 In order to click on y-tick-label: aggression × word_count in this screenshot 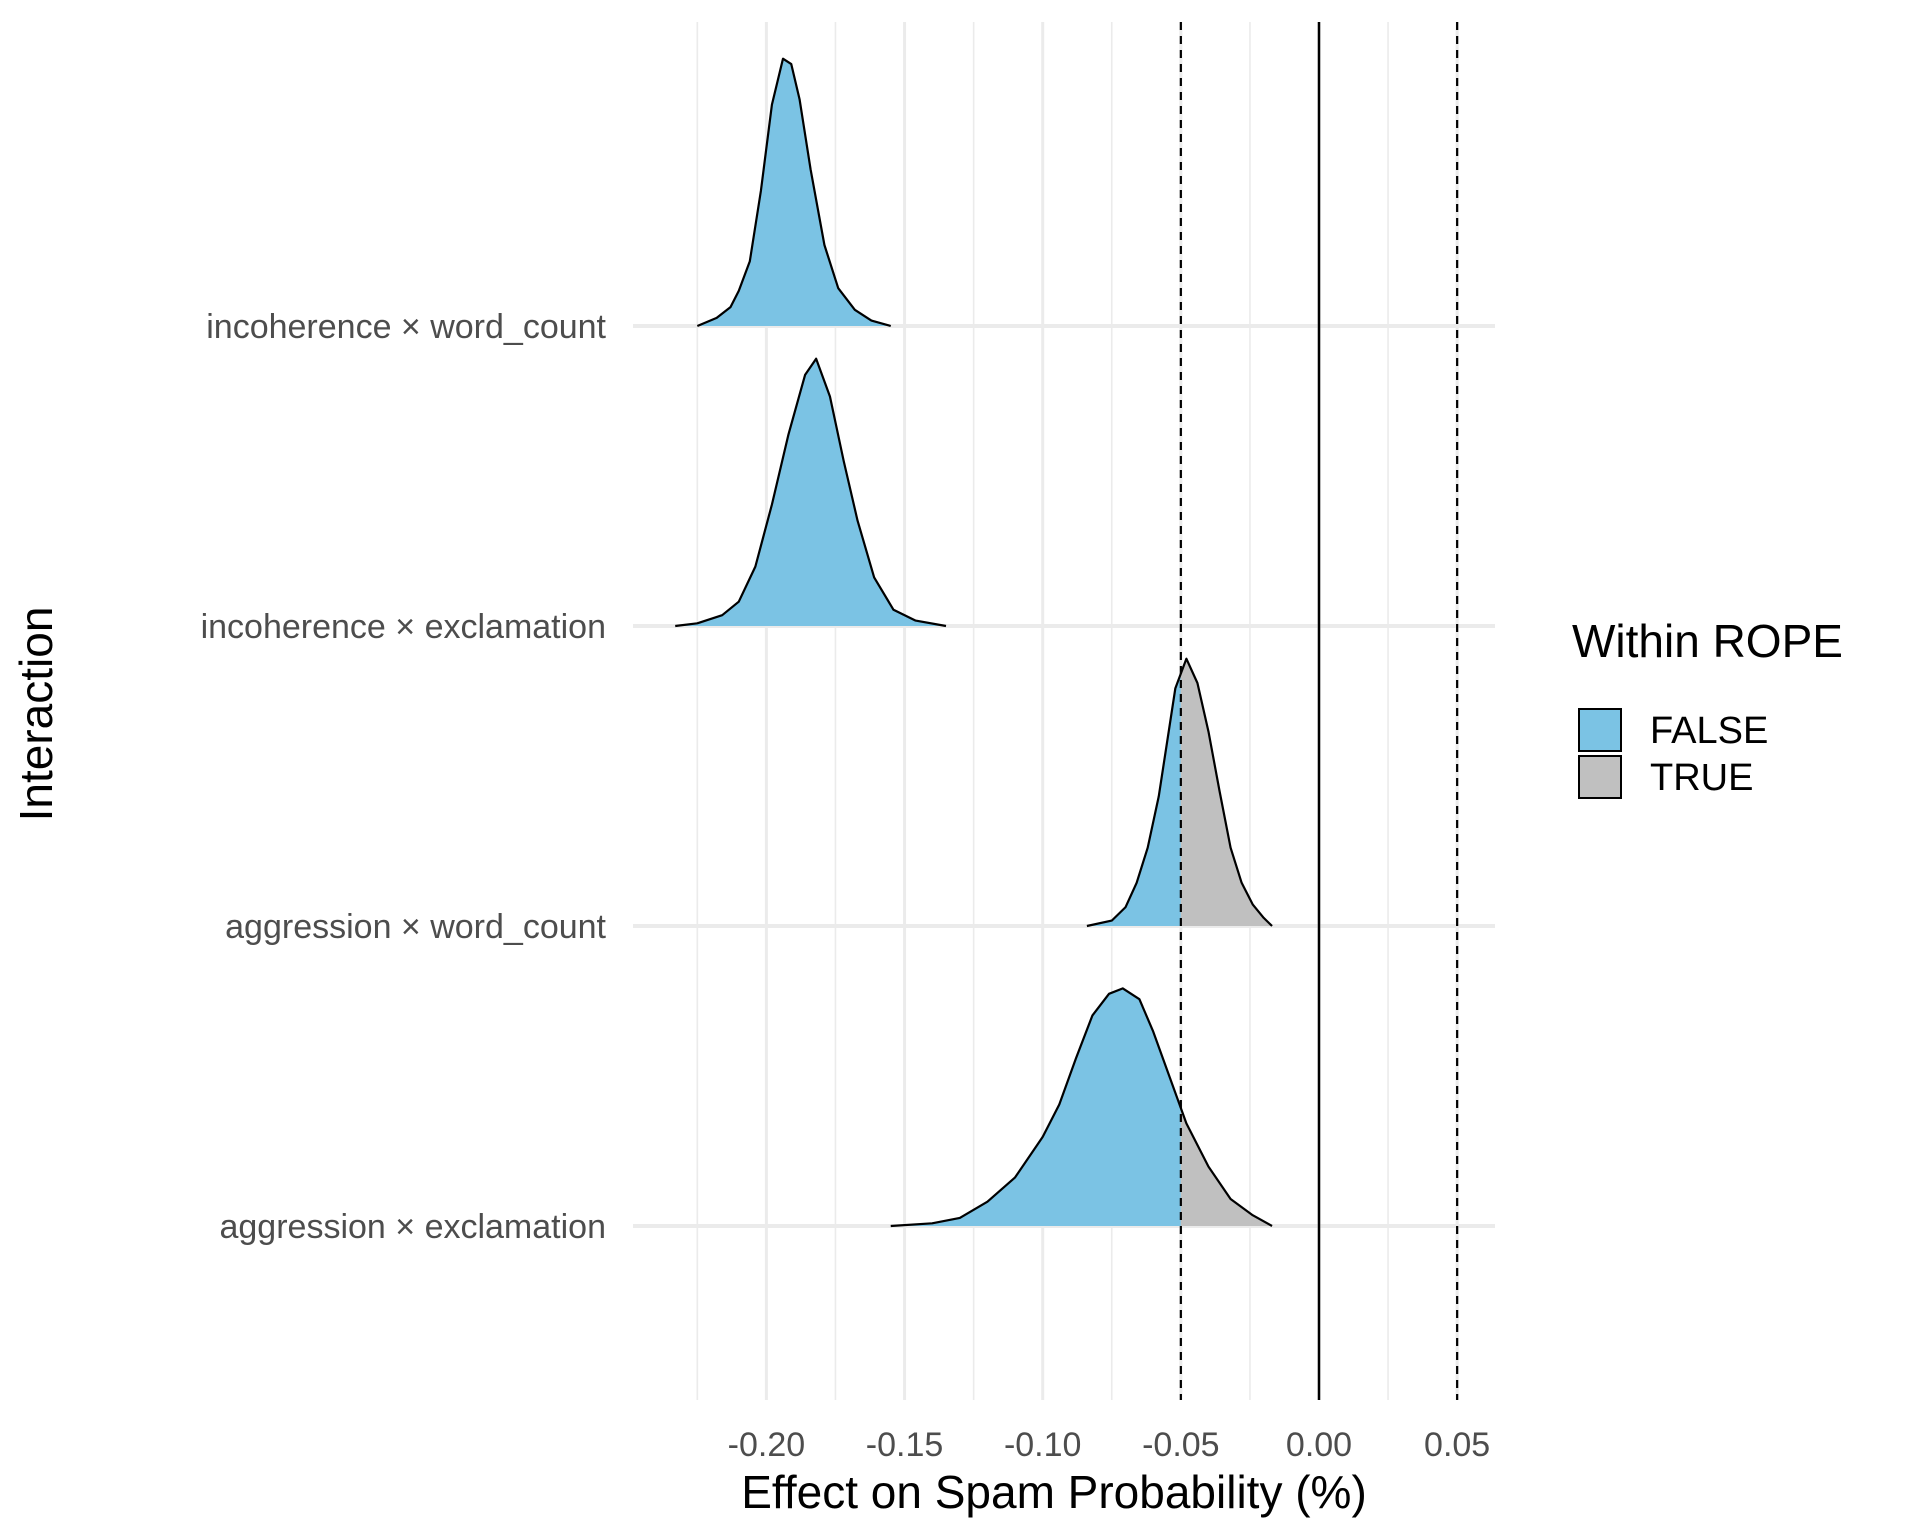, I will do `click(415, 927)`.